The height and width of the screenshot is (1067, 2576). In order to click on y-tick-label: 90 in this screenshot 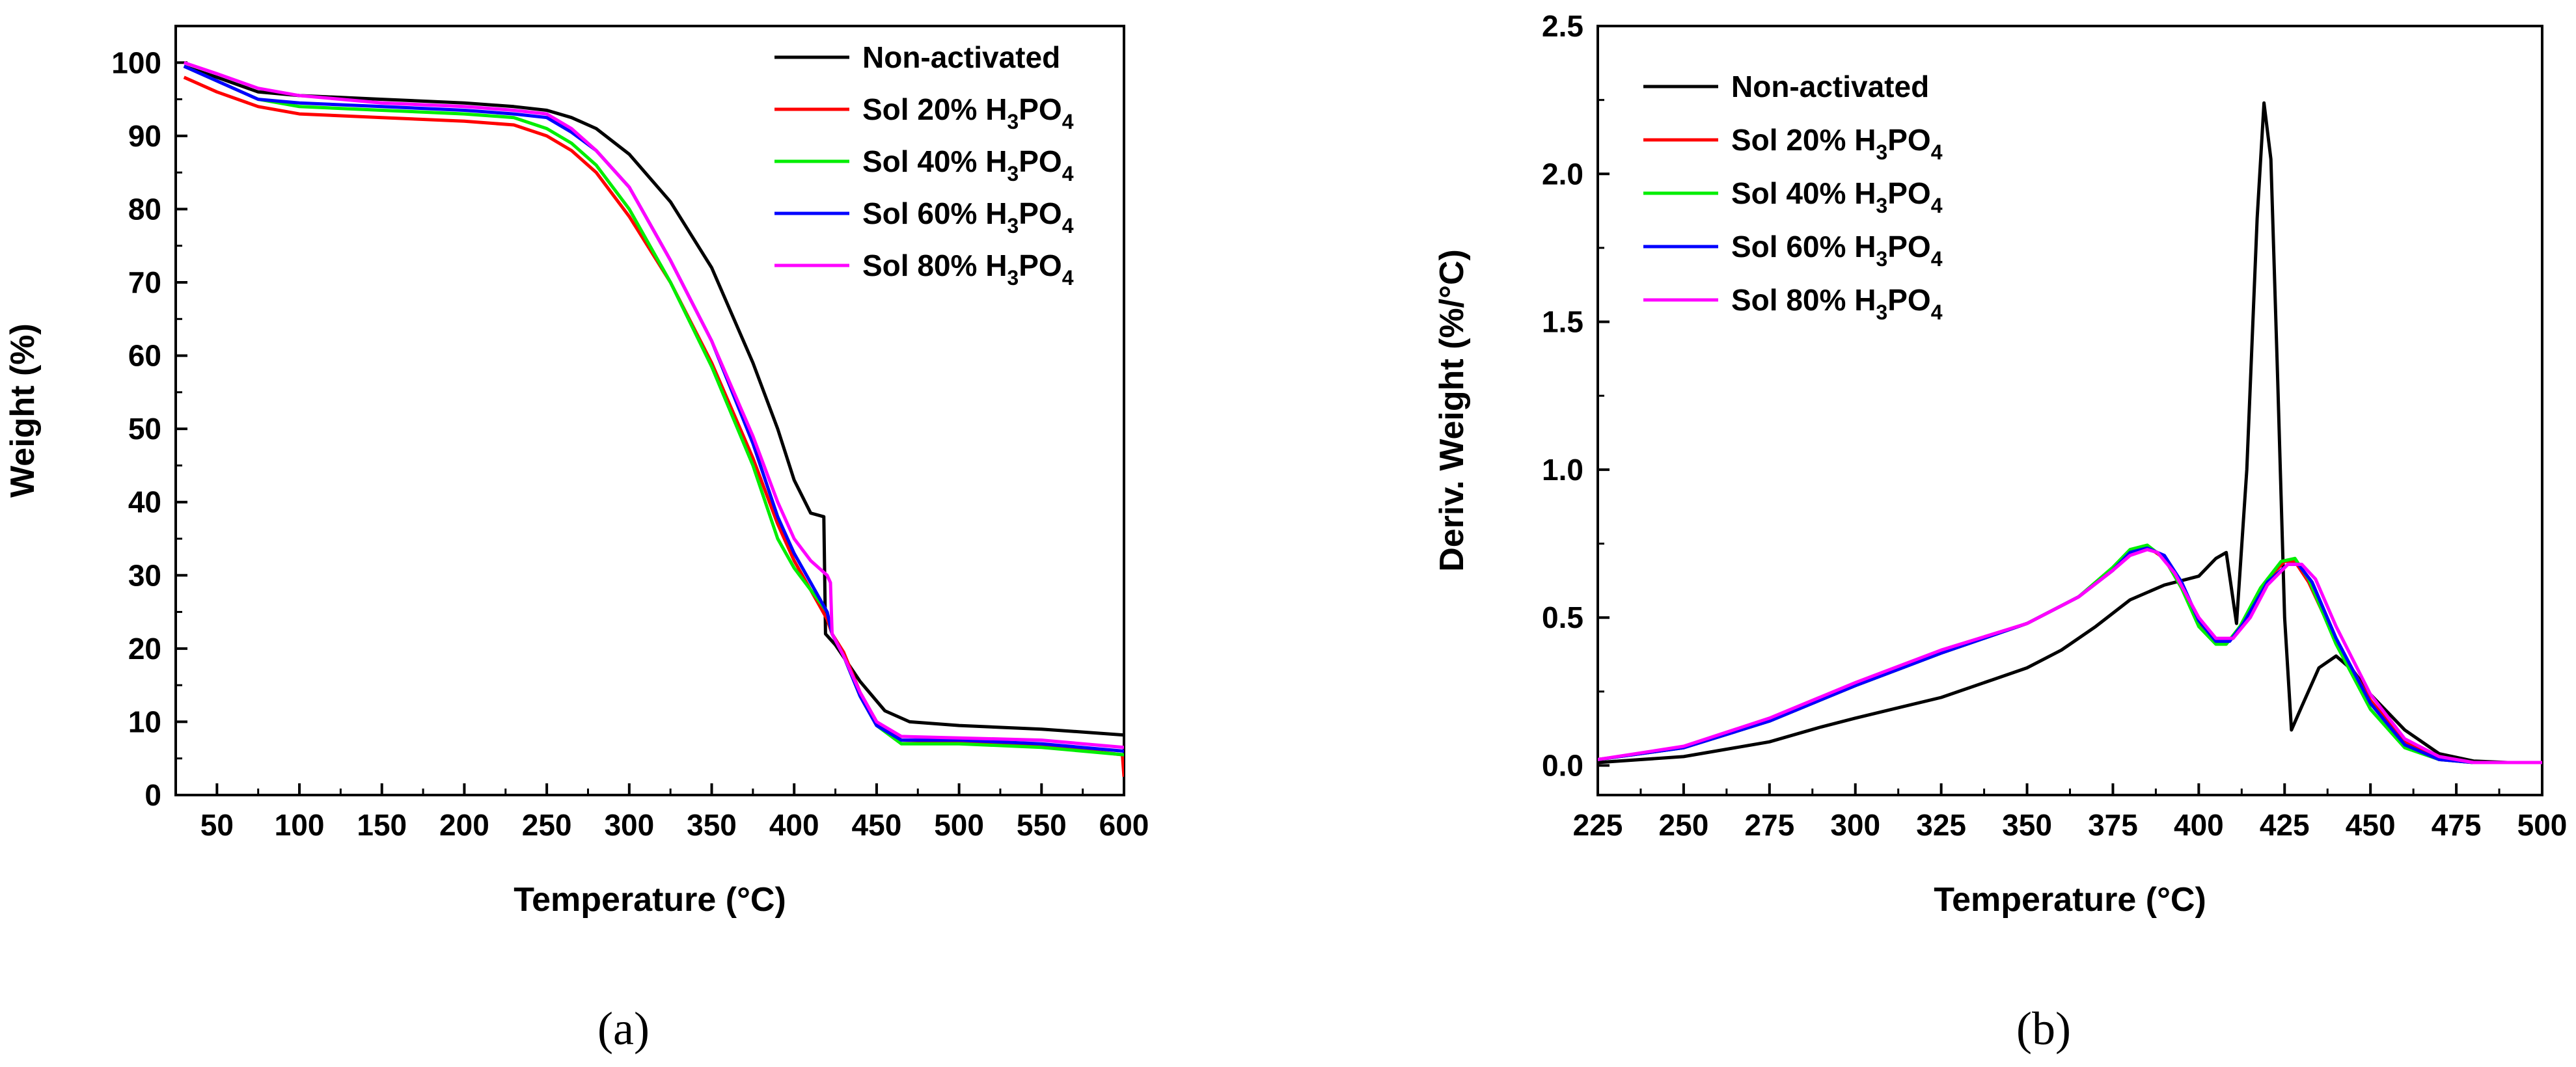, I will do `click(144, 136)`.